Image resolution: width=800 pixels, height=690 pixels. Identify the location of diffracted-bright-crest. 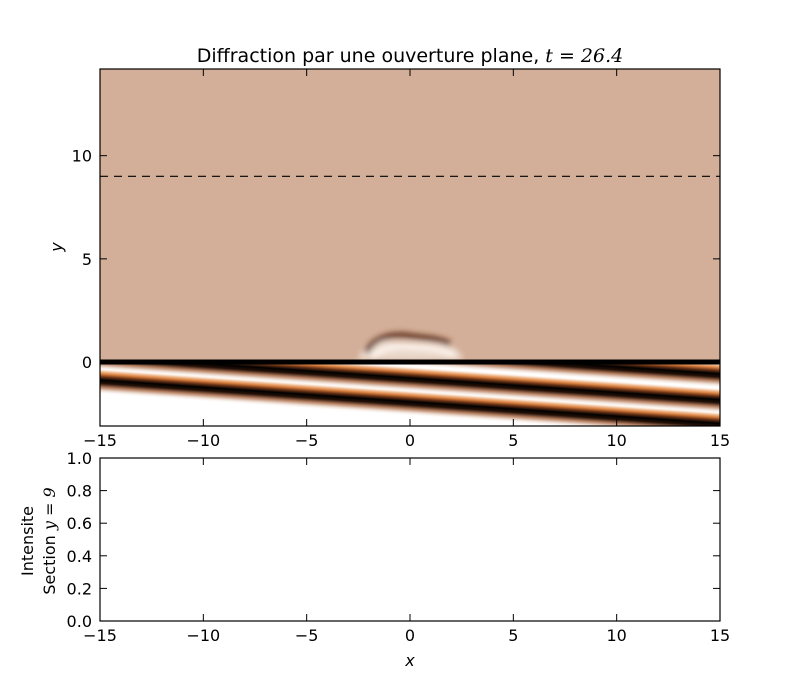
(413, 351).